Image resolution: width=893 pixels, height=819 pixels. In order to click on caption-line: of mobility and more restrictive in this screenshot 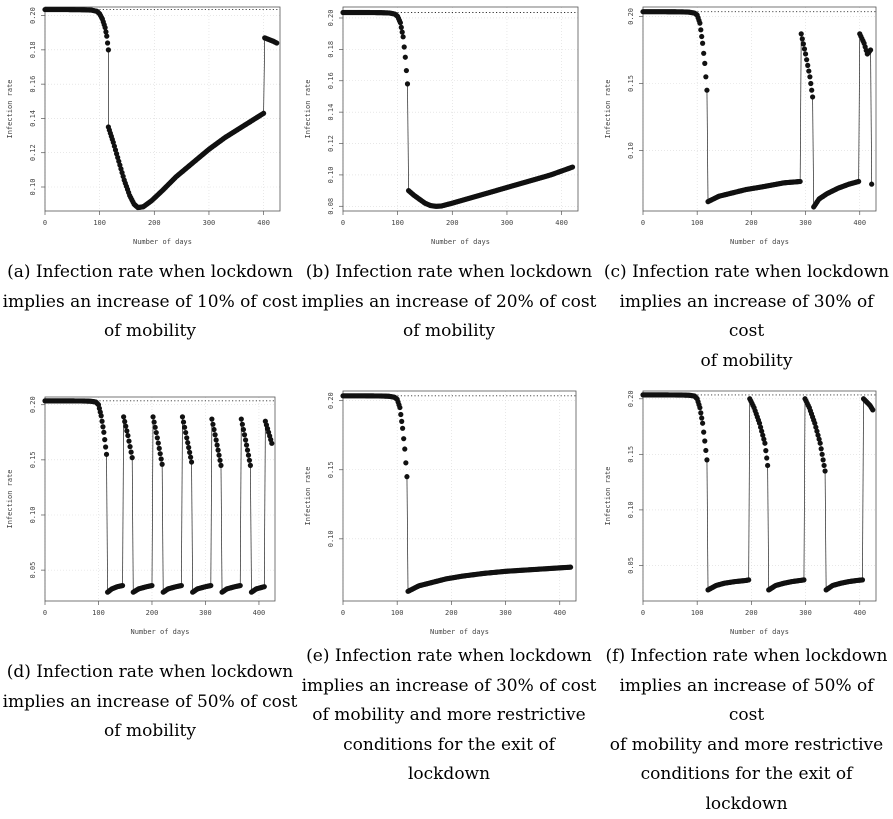, I will do `click(449, 715)`.